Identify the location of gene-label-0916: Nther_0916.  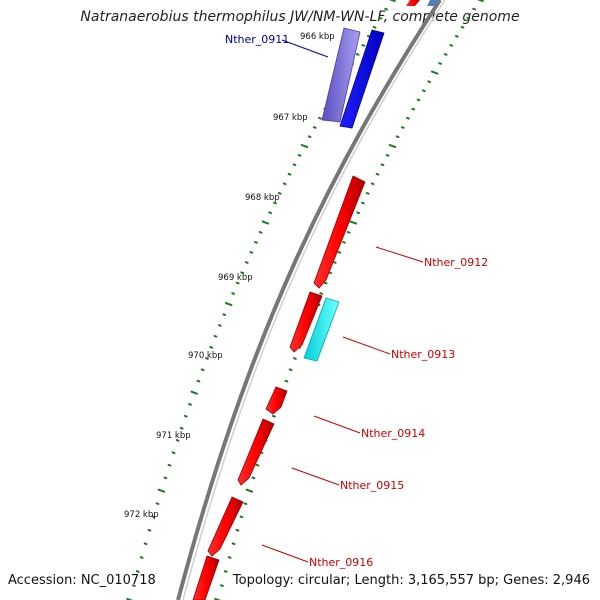
(341, 562).